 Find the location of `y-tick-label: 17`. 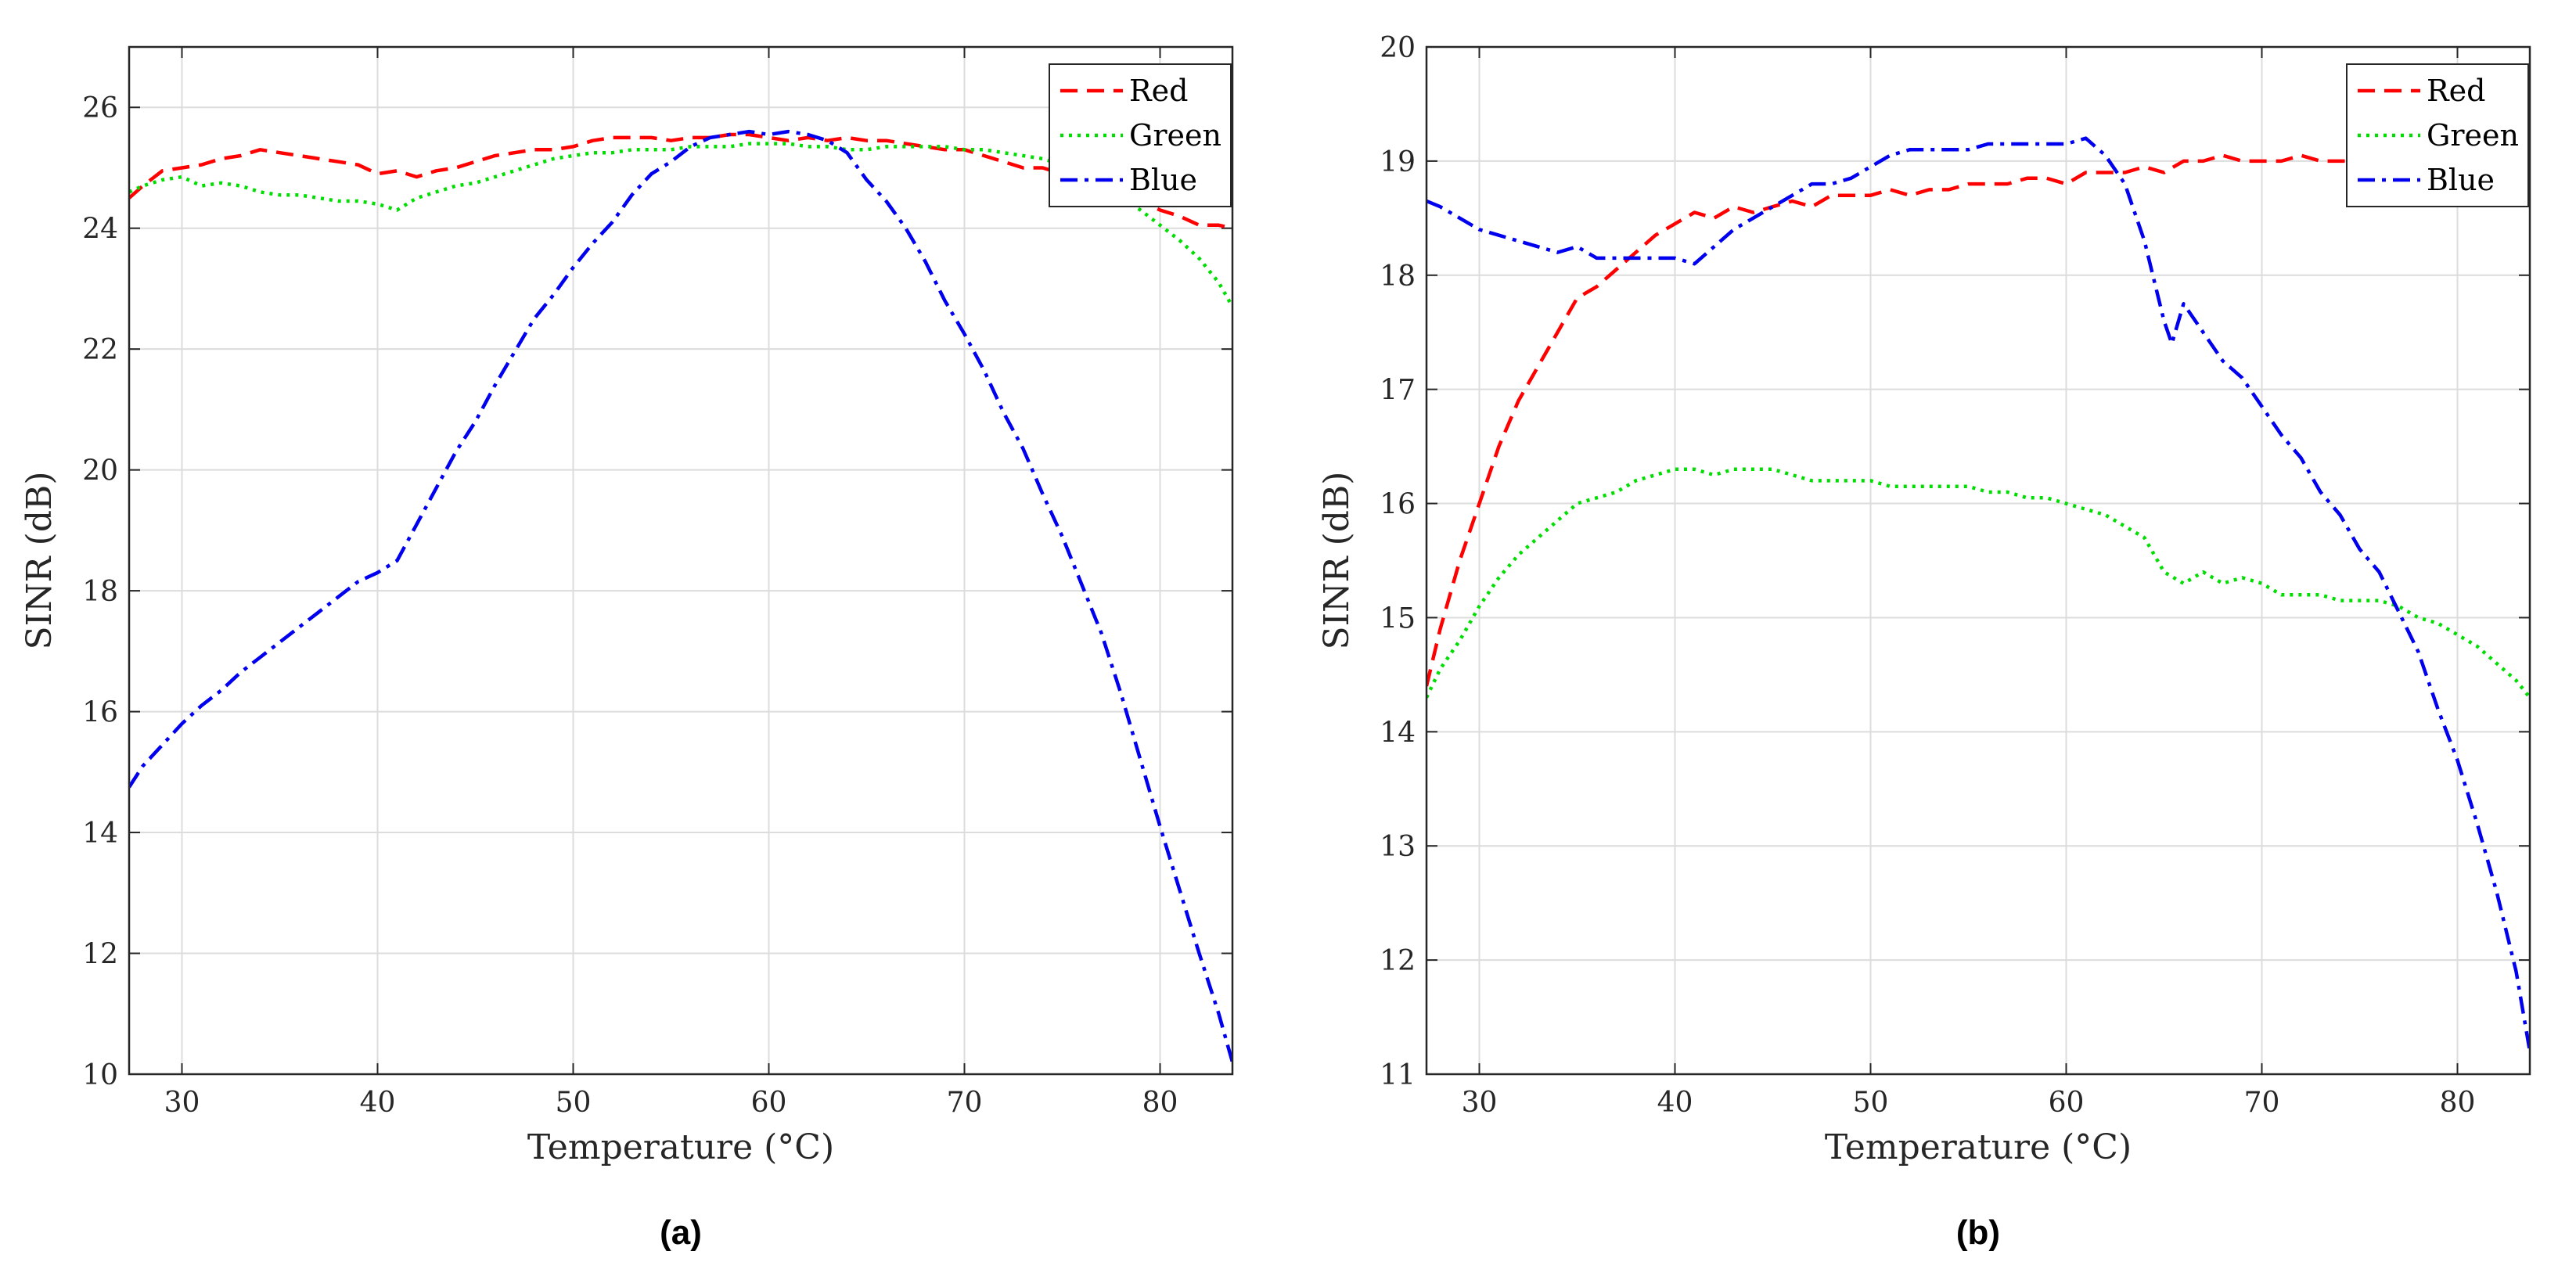

y-tick-label: 17 is located at coordinates (1398, 391).